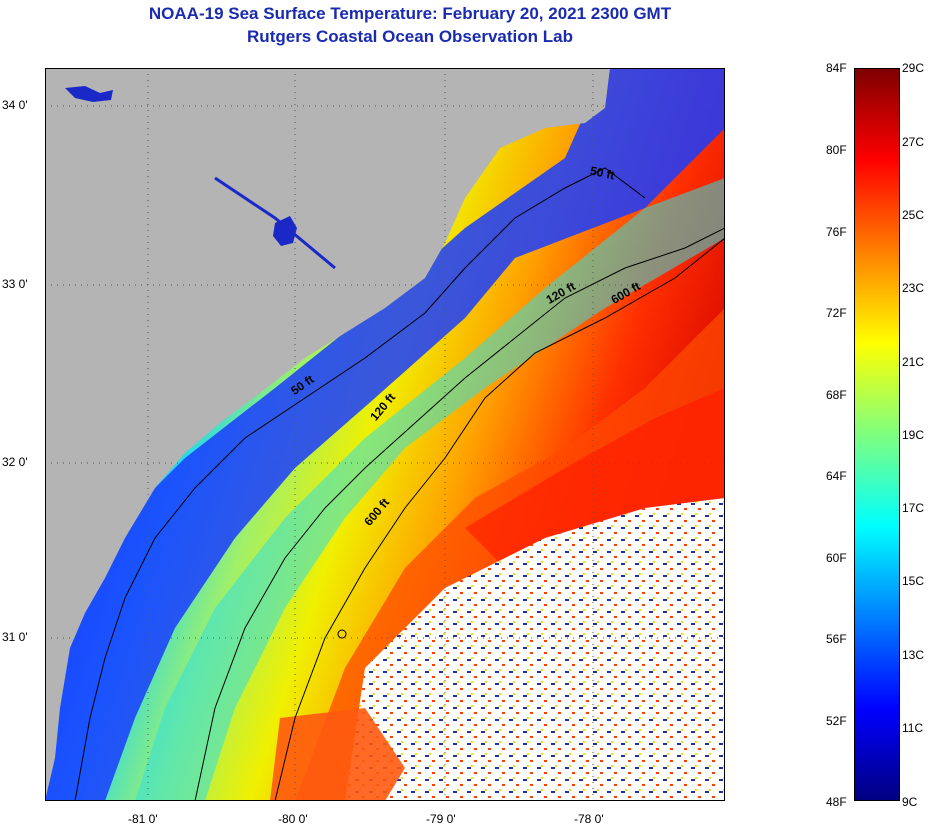  I want to click on cb-label-25c: 25C, so click(913, 215).